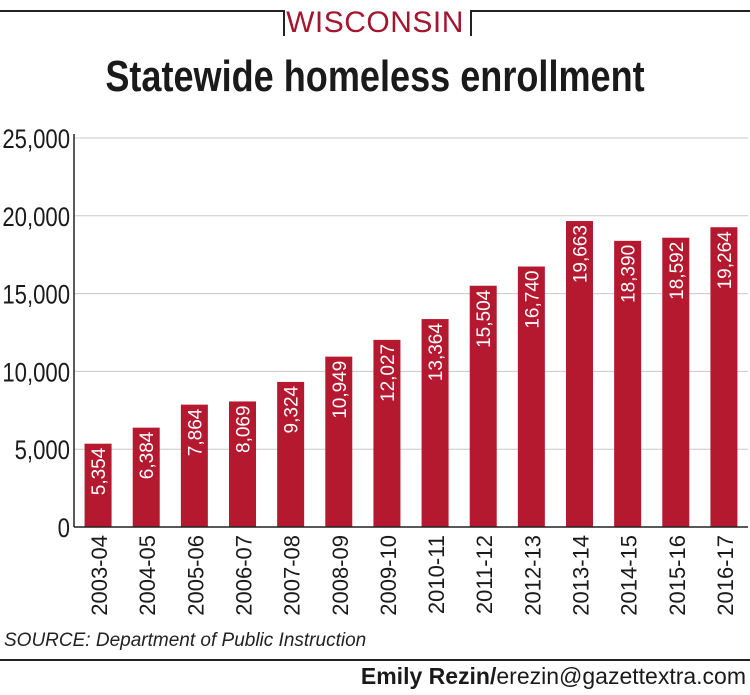  What do you see at coordinates (36, 218) in the screenshot?
I see `y-tick-label: 20,000` at bounding box center [36, 218].